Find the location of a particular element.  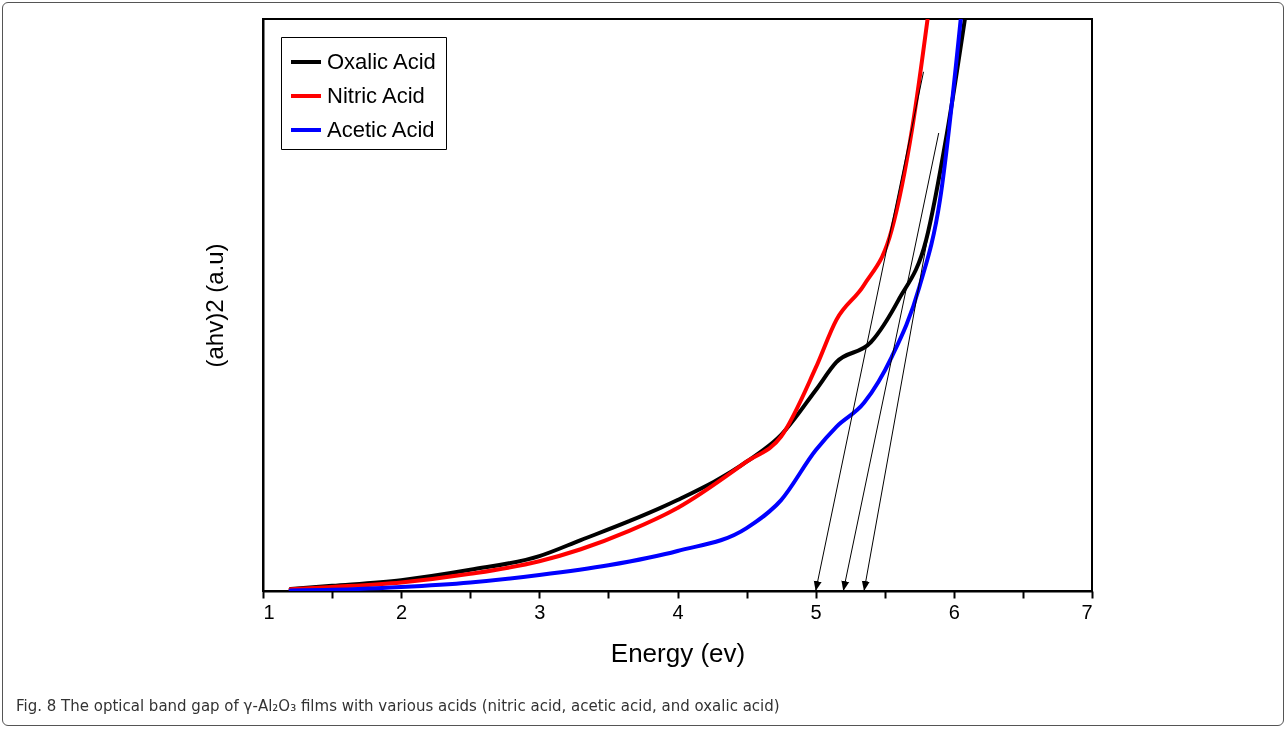

y-axis-title: (ahv)2 (a.u) is located at coordinates (214, 305).